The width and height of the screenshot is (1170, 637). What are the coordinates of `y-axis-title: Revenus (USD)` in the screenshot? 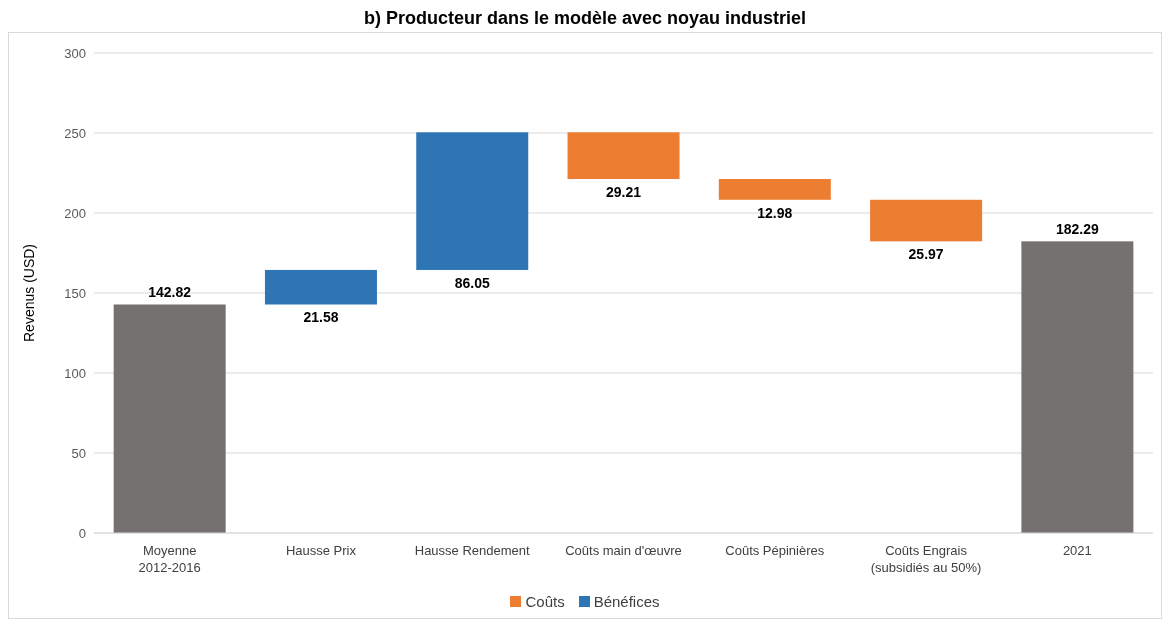 It's located at (28, 293).